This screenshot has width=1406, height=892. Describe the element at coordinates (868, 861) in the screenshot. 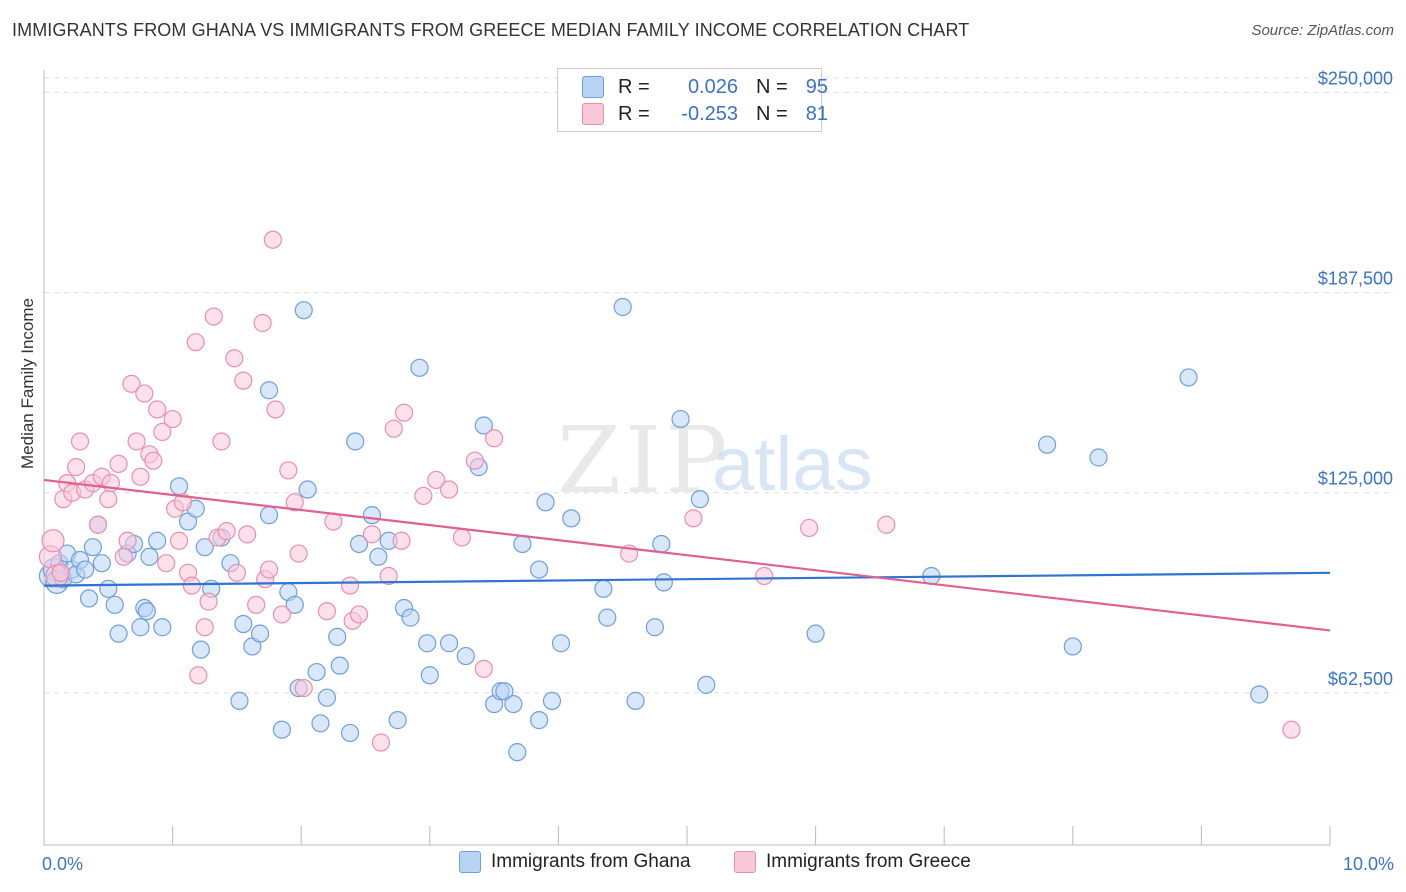

I see `legend-label-greece: Immigrants from Greece` at that location.